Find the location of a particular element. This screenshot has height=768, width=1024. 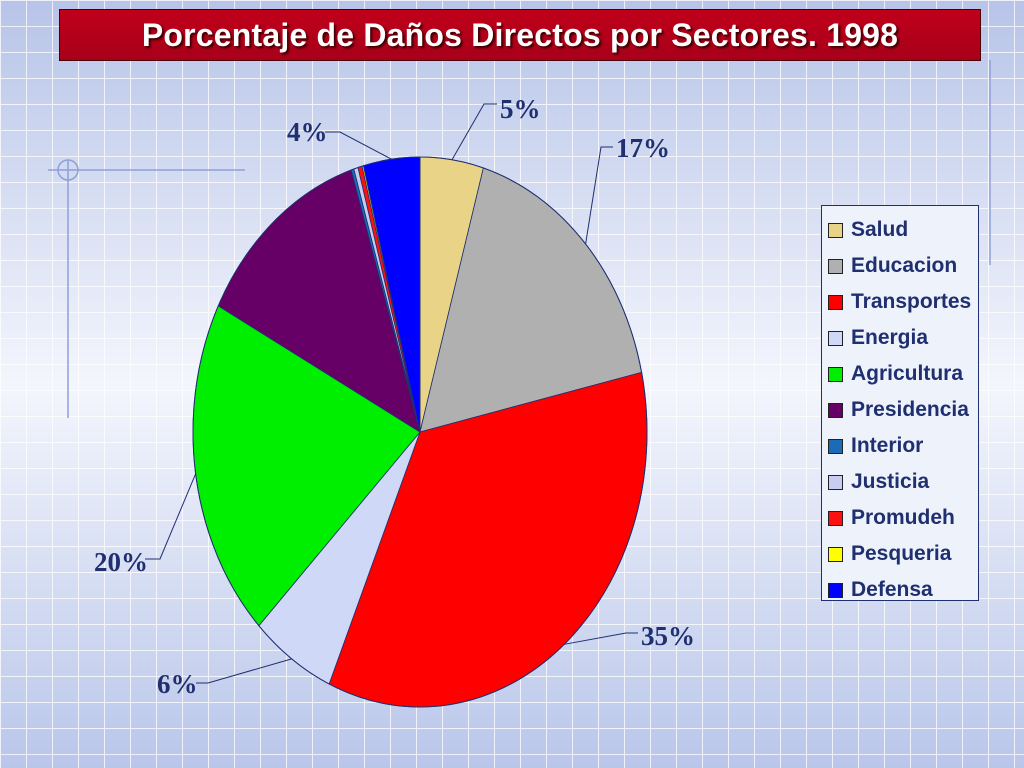

leader-line-defensa is located at coordinates (358, 145).